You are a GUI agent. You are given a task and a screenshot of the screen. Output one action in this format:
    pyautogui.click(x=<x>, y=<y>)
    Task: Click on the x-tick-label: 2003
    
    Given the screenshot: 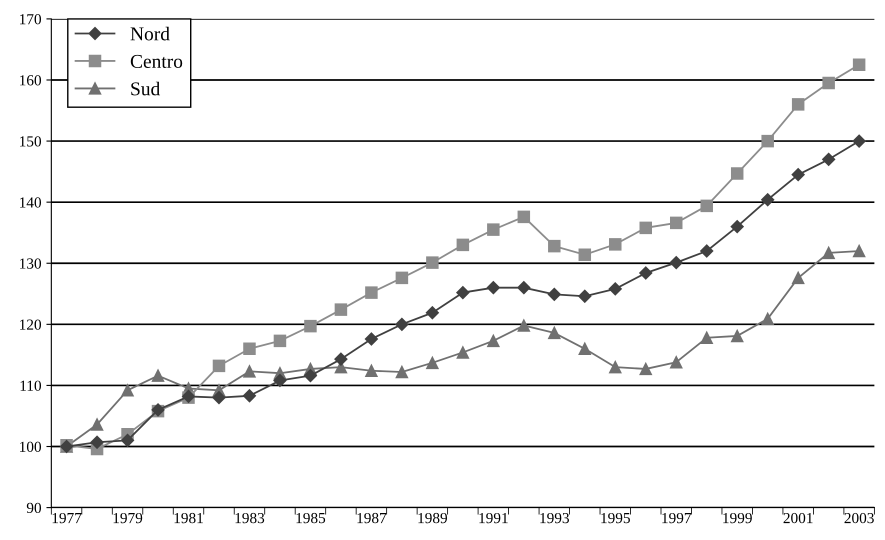 What is the action you would take?
    pyautogui.click(x=859, y=518)
    